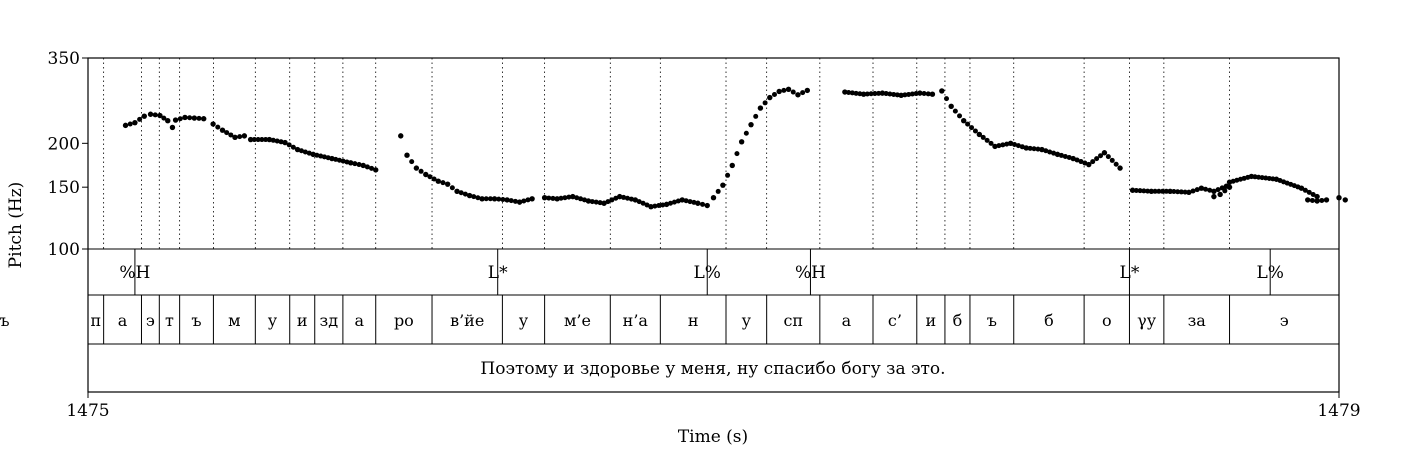  What do you see at coordinates (273, 320) in the screenshot?
I see `segment-label: у` at bounding box center [273, 320].